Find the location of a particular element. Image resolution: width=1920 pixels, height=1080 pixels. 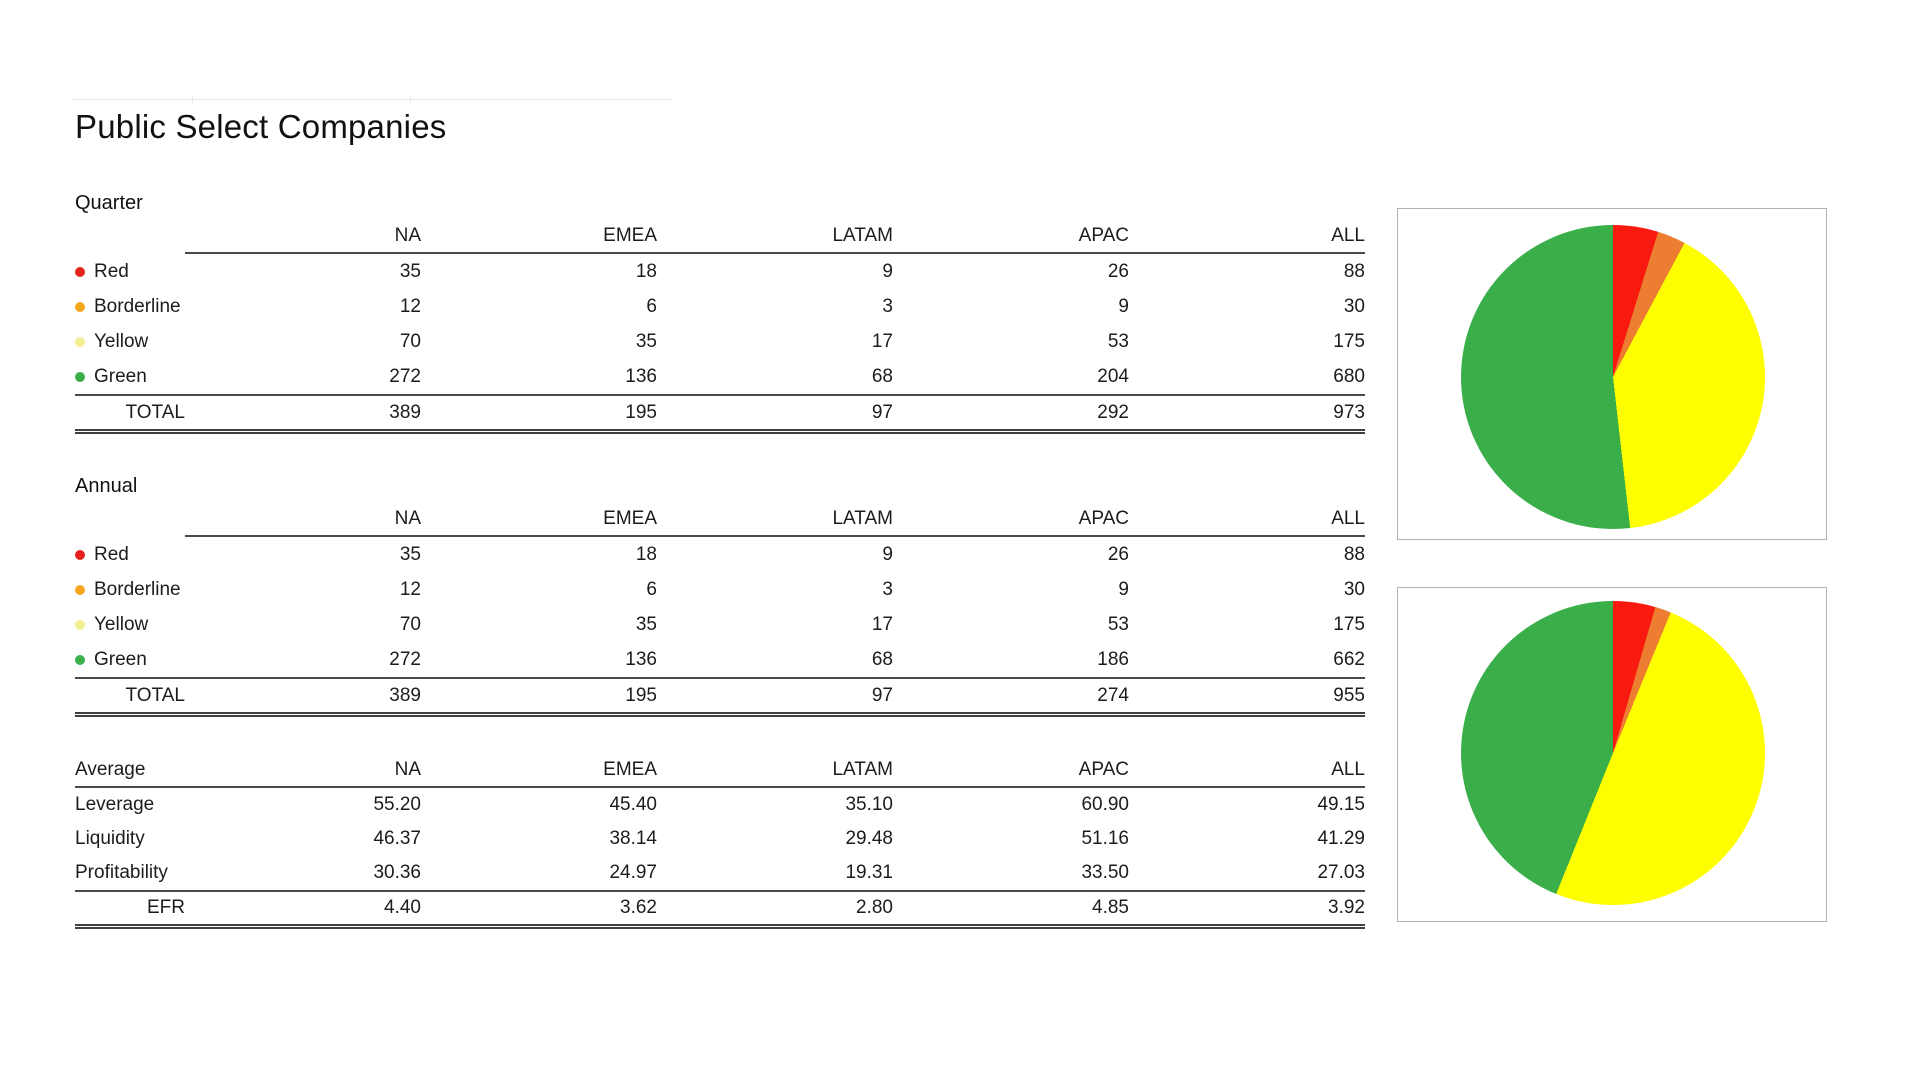

table-cell: 186 is located at coordinates (1113, 659).